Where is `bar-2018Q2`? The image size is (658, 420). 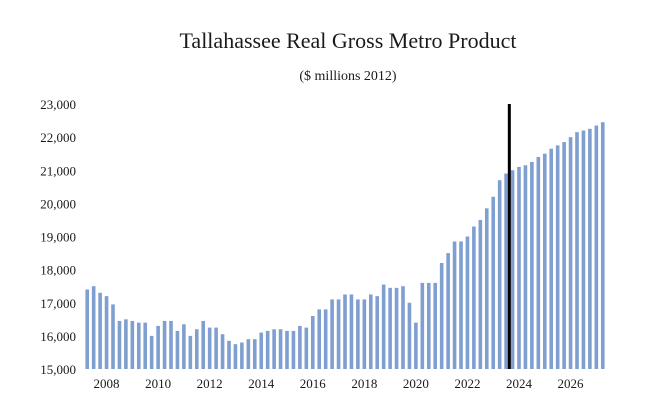
bar-2018Q2 is located at coordinates (370, 331).